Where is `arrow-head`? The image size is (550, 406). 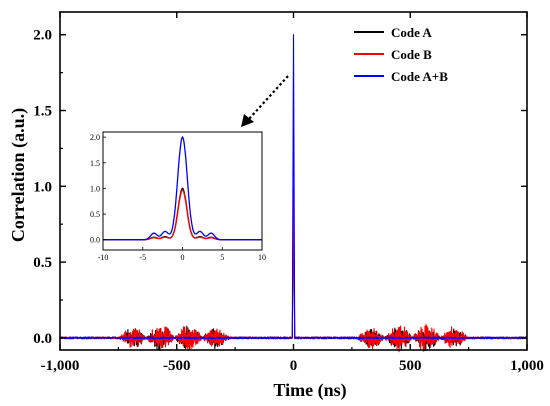
arrow-head is located at coordinates (247, 120).